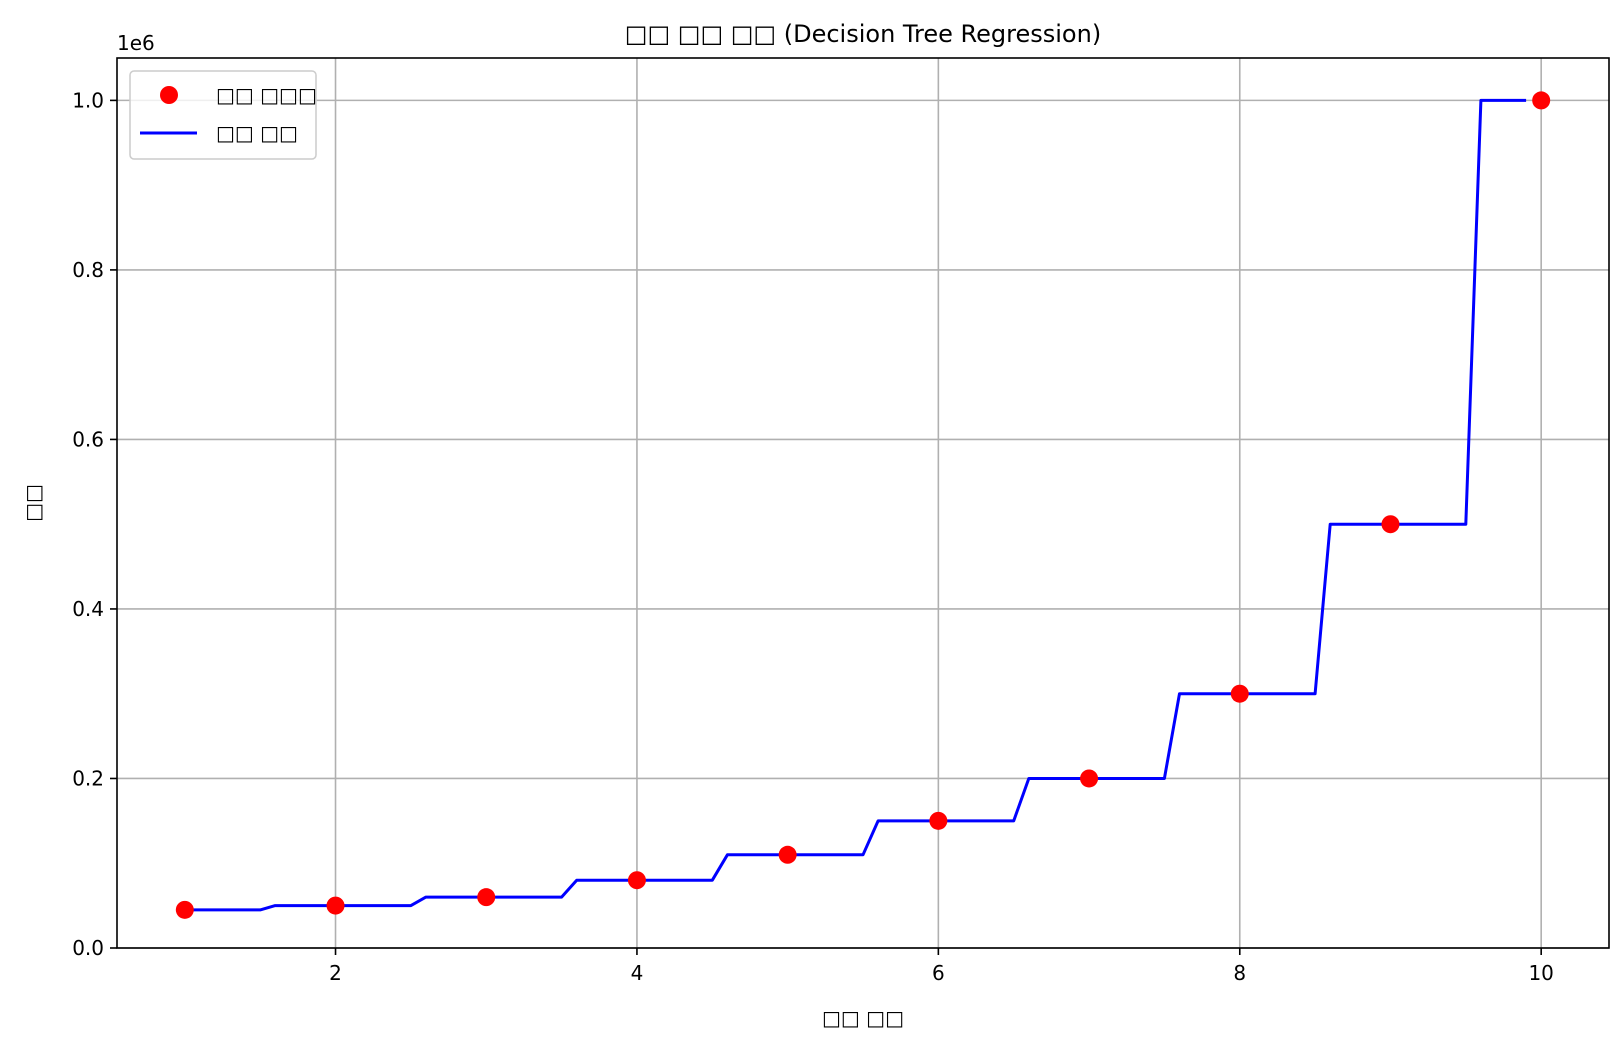 This screenshot has width=1624, height=1046. What do you see at coordinates (33, 503) in the screenshot?
I see `y-axis-label: □□` at bounding box center [33, 503].